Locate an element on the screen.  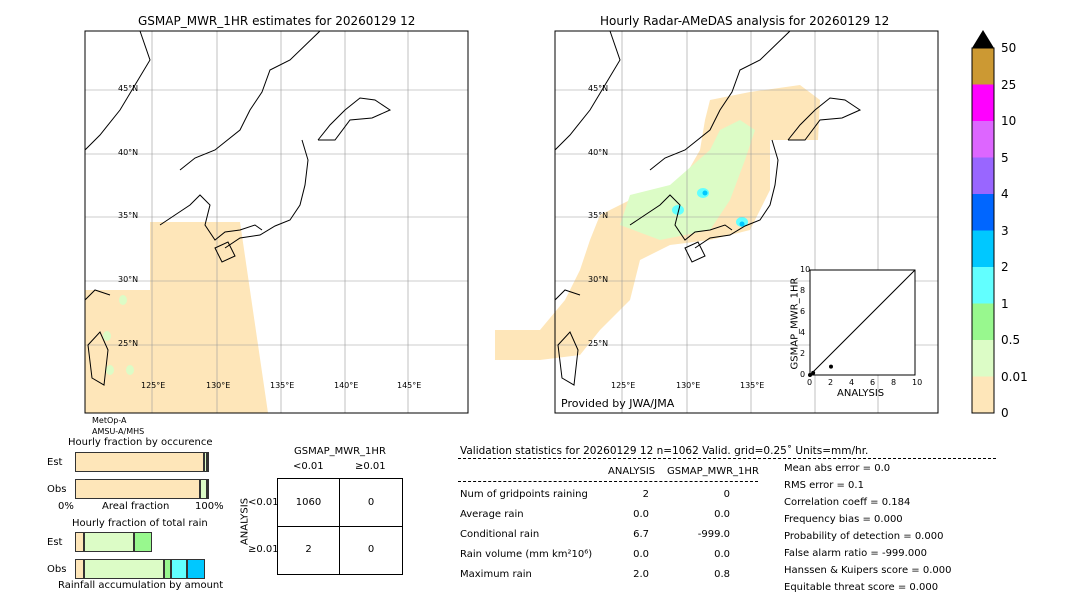
stats-row-gsmap: 0 is located at coordinates (726, 494).